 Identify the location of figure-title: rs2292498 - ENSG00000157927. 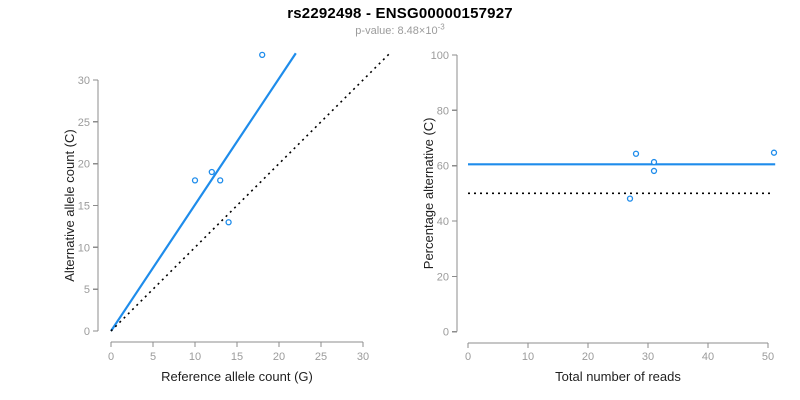
(400, 13).